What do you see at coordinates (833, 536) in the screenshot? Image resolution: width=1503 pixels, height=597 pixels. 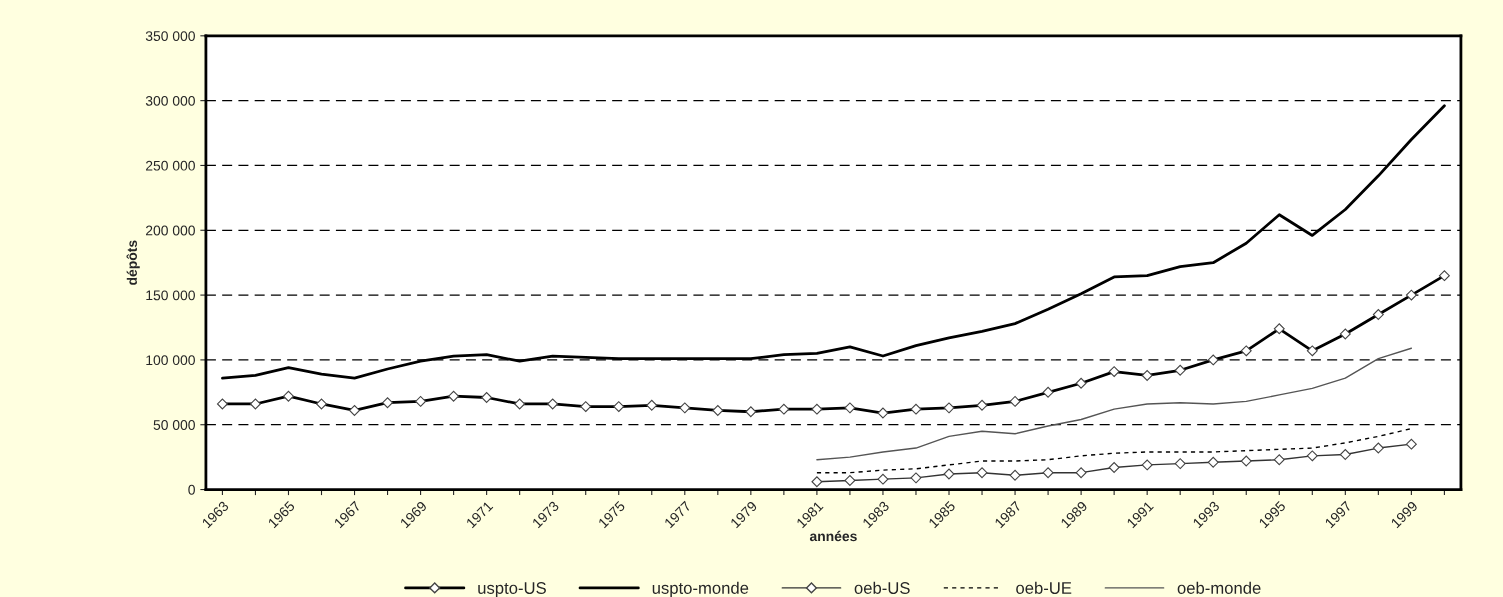 I see `x-axis-title: années` at bounding box center [833, 536].